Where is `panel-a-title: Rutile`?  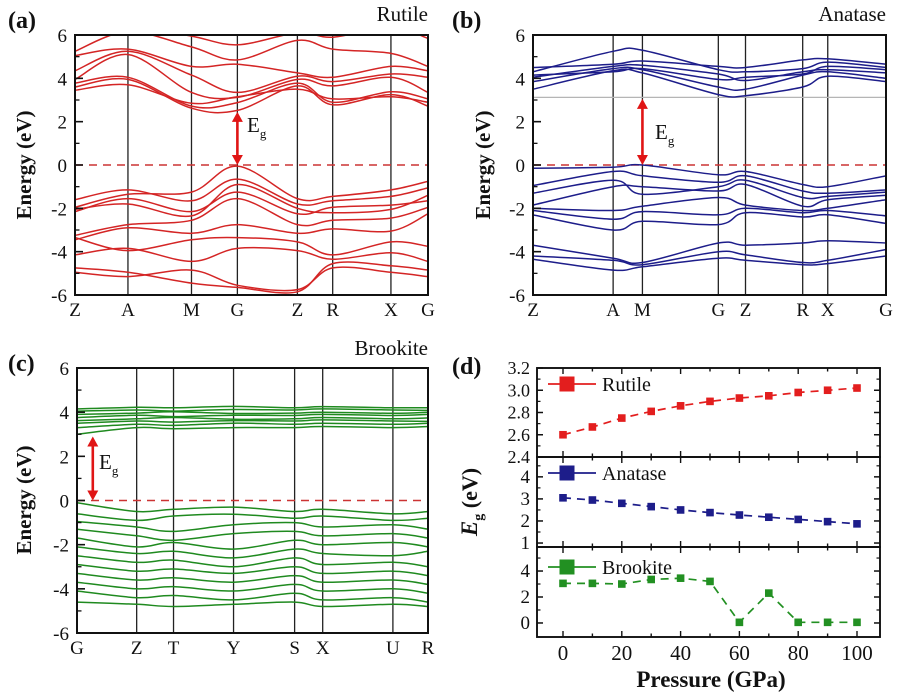
panel-a-title: Rutile is located at coordinates (402, 14).